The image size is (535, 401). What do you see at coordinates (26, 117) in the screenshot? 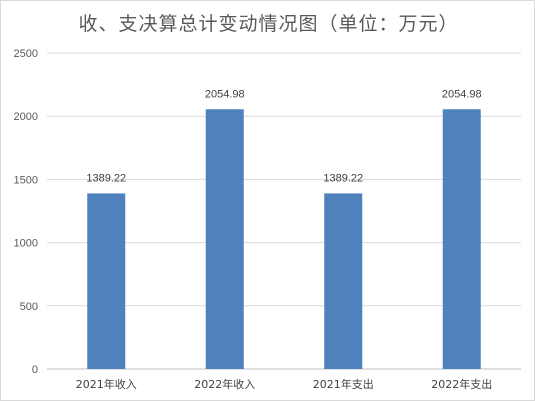
I see `y-tick-label: 2000` at bounding box center [26, 117].